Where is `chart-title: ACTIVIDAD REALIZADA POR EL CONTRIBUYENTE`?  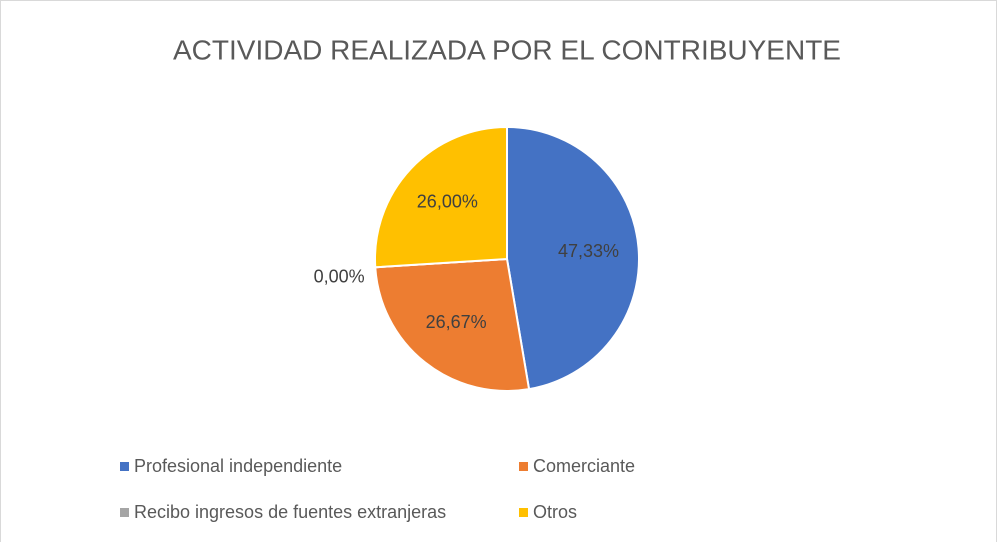
chart-title: ACTIVIDAD REALIZADA POR EL CONTRIBUYENTE is located at coordinates (507, 49).